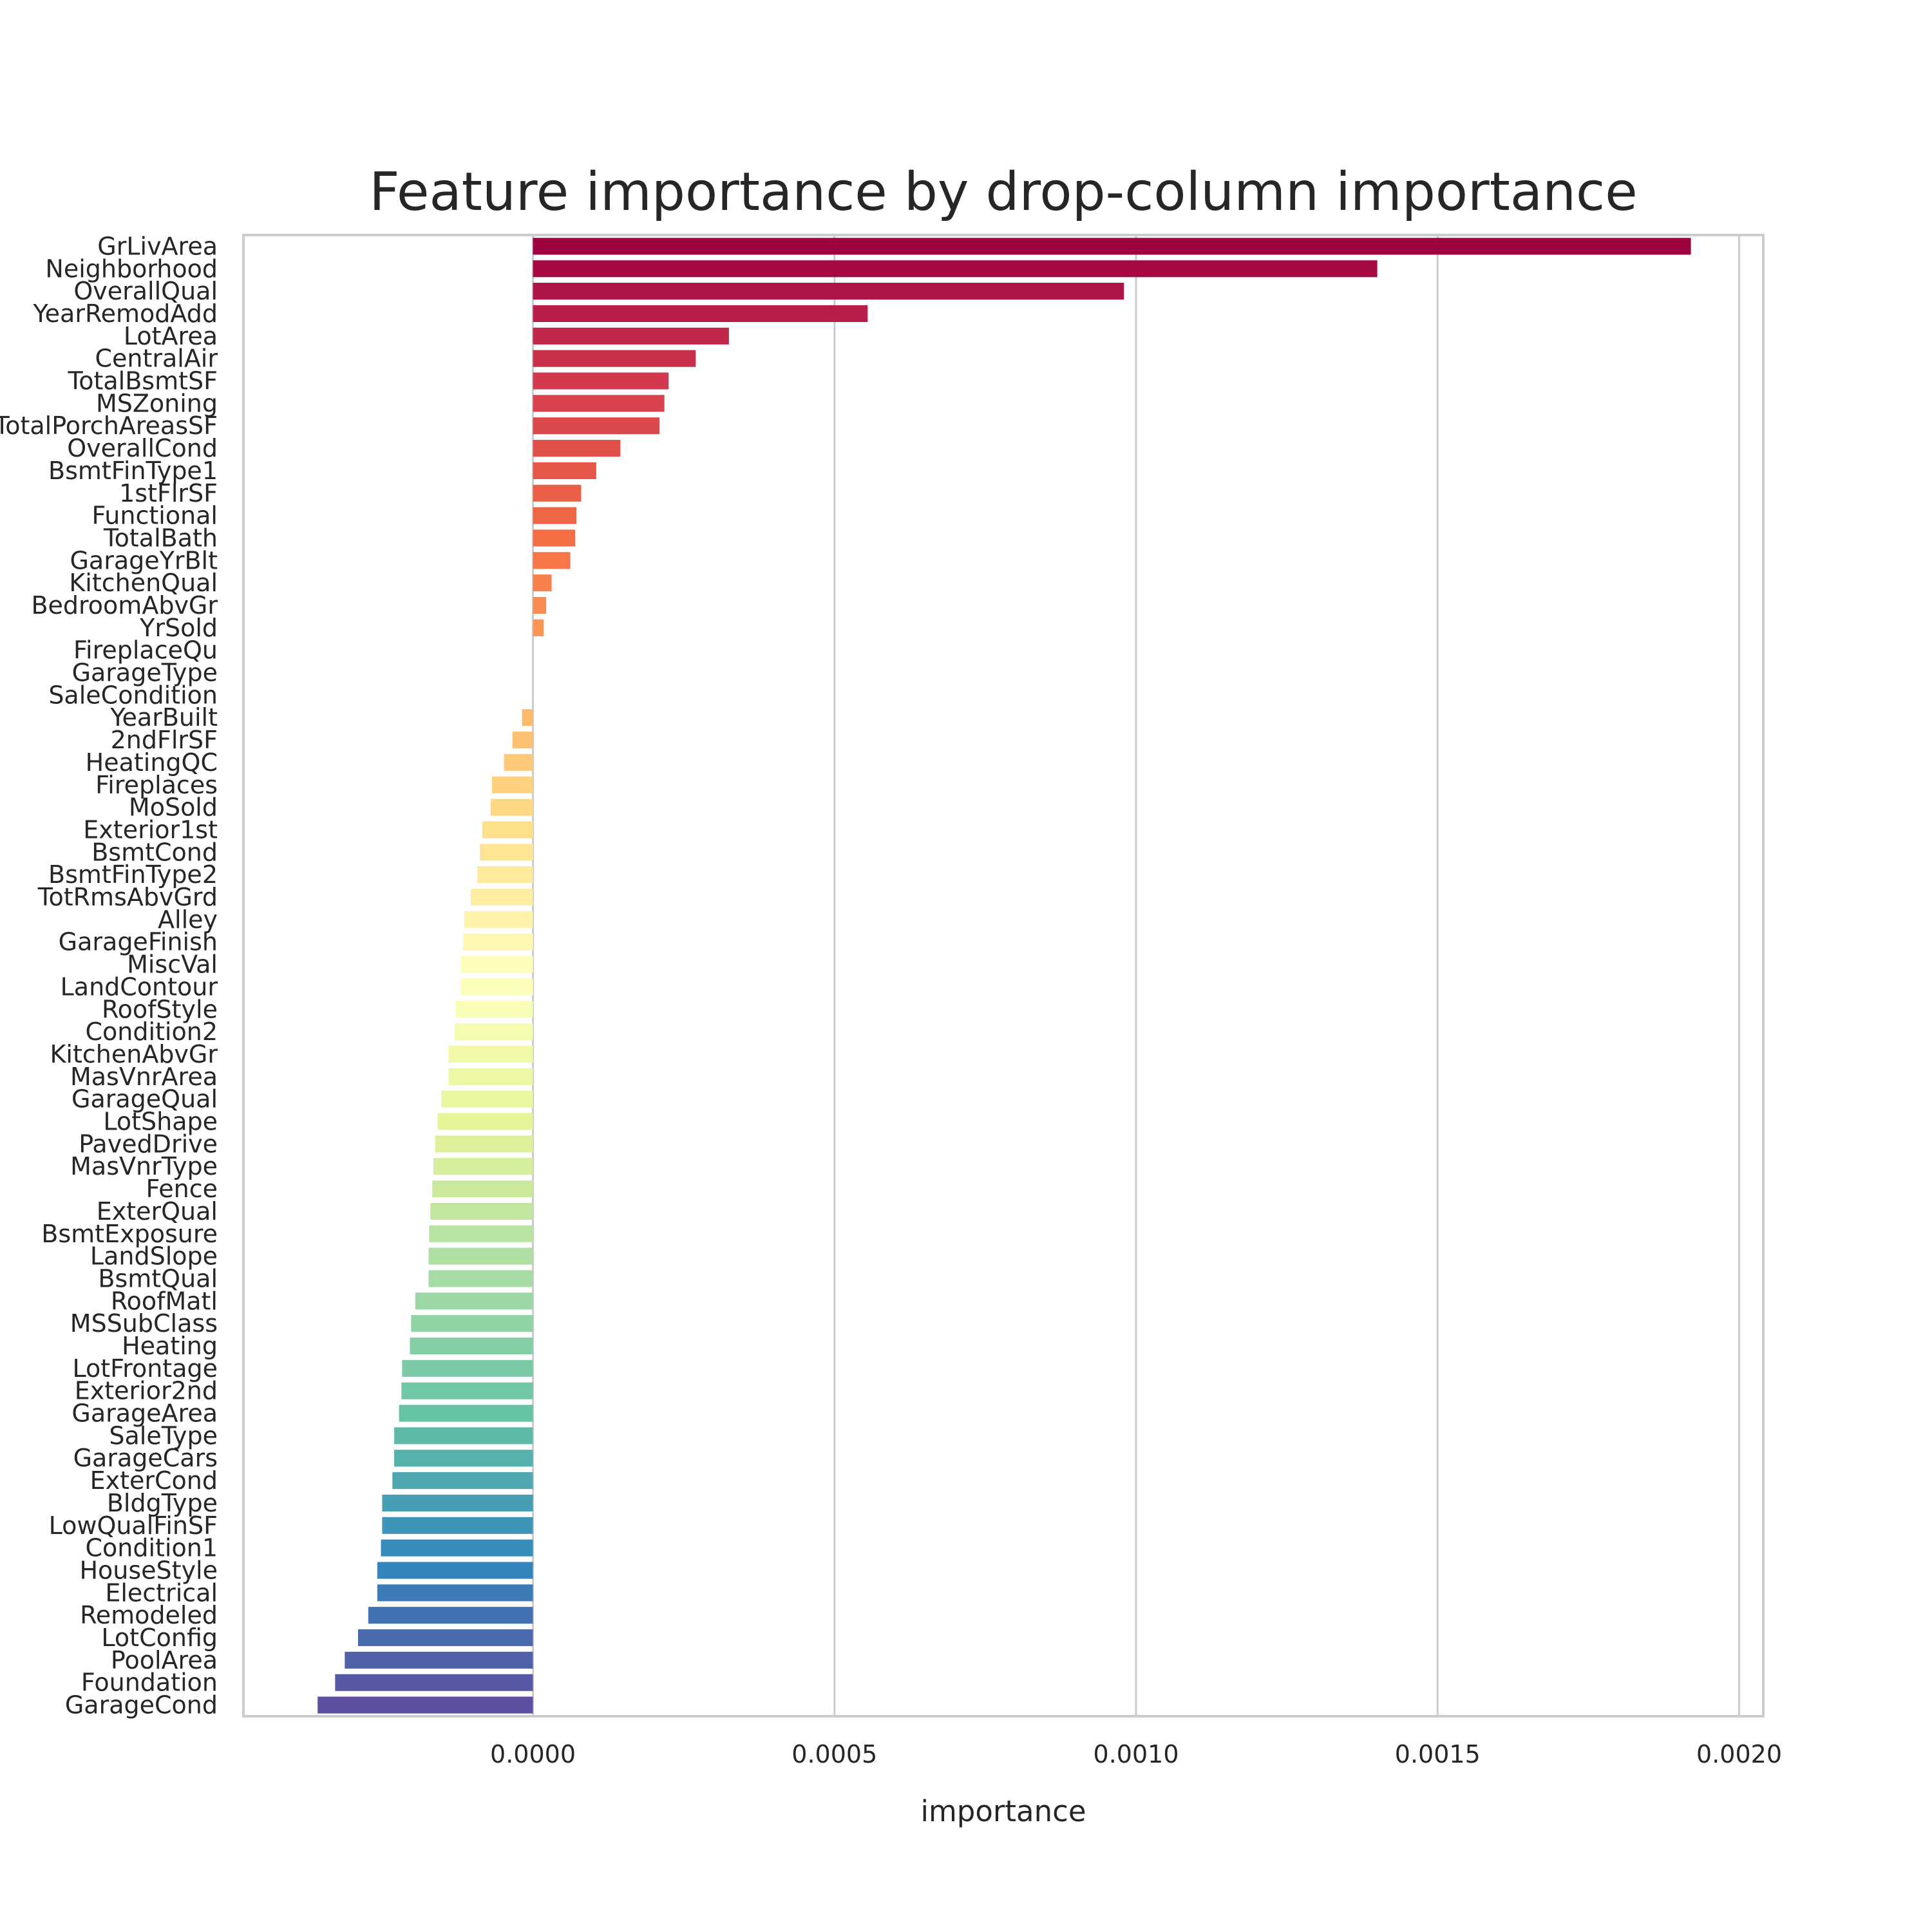  I want to click on y-tick-label: Electrical, so click(161, 1593).